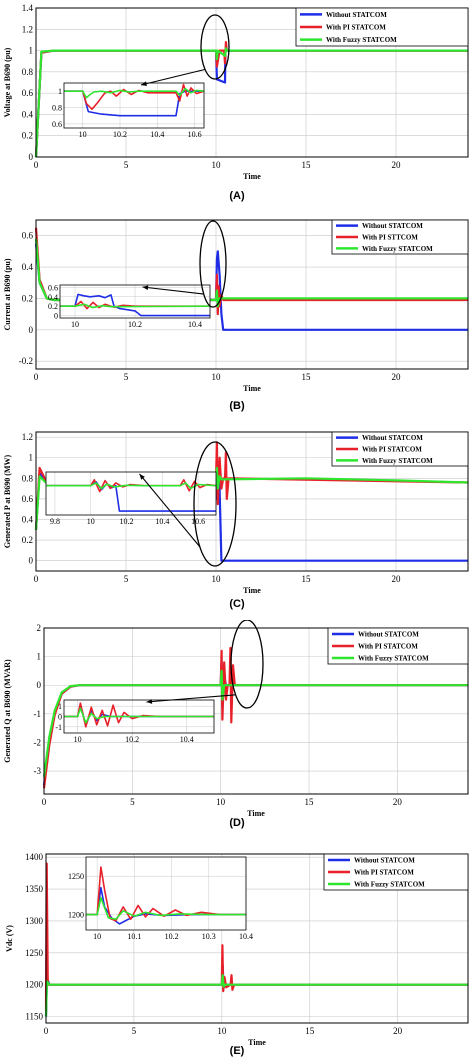 Image resolution: width=474 pixels, height=1061 pixels. I want to click on inset-y-tick-label: 0.2, so click(53, 306).